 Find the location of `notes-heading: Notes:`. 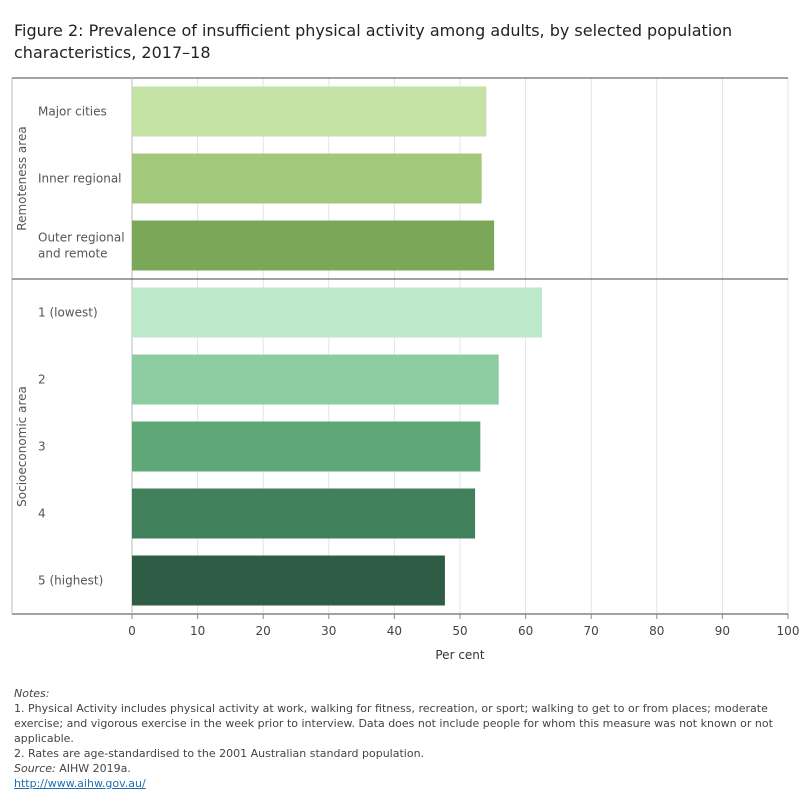

notes-heading: Notes: is located at coordinates (32, 693).